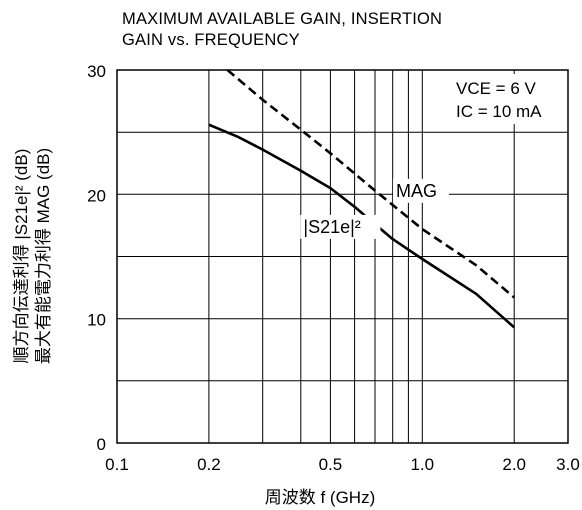 The height and width of the screenshot is (510, 582). I want to click on condition-text: IC = 10 mA, so click(499, 111).